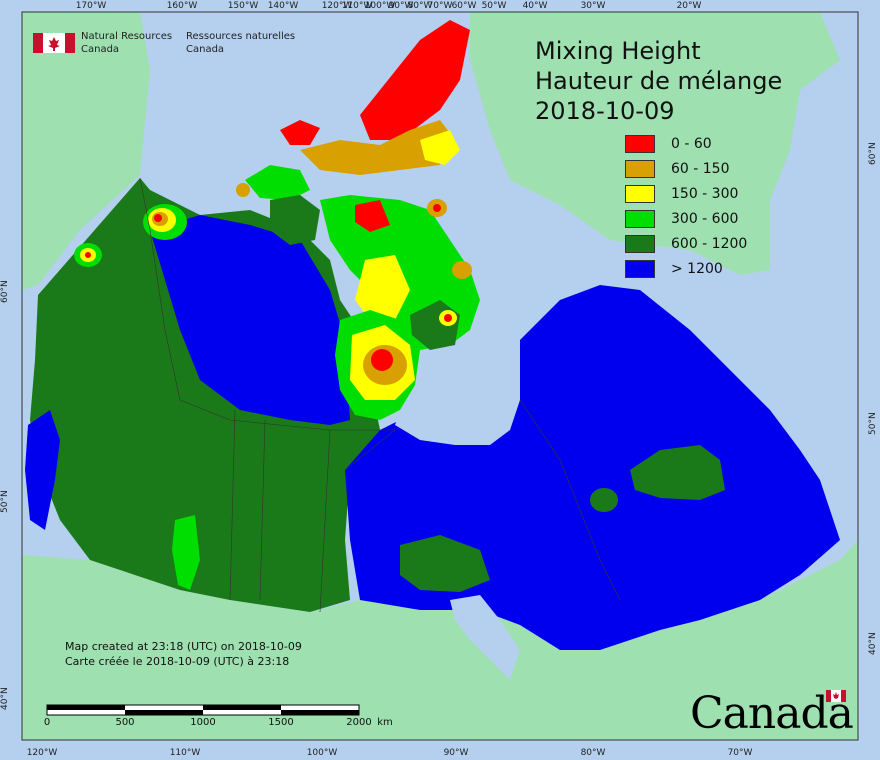  What do you see at coordinates (91, 6) in the screenshot?
I see `tick-top: 170°W` at bounding box center [91, 6].